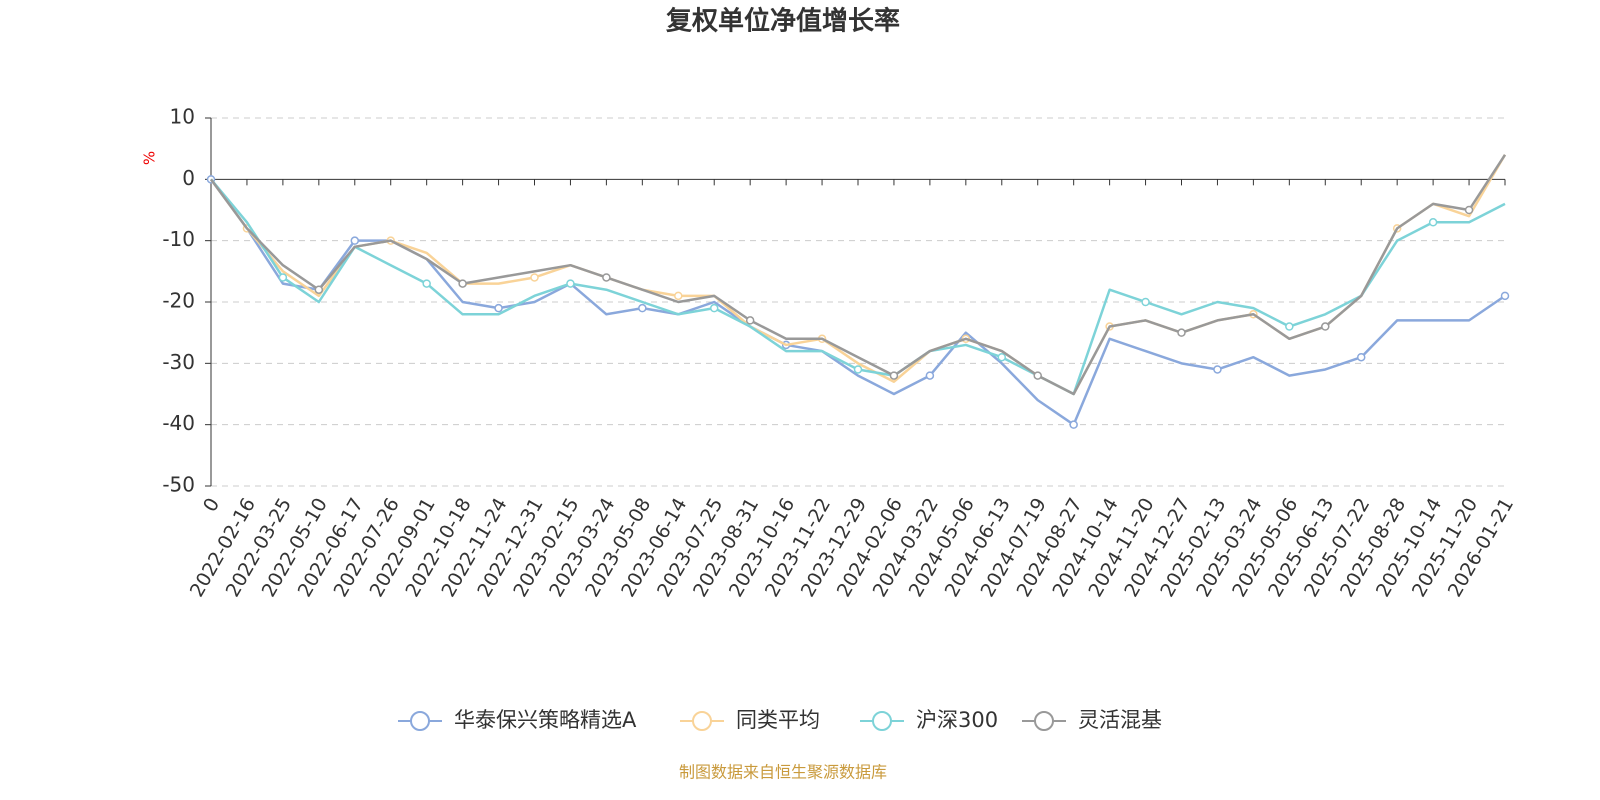 The width and height of the screenshot is (1600, 800). What do you see at coordinates (957, 720) in the screenshot?
I see `legend-label: 沪深300` at bounding box center [957, 720].